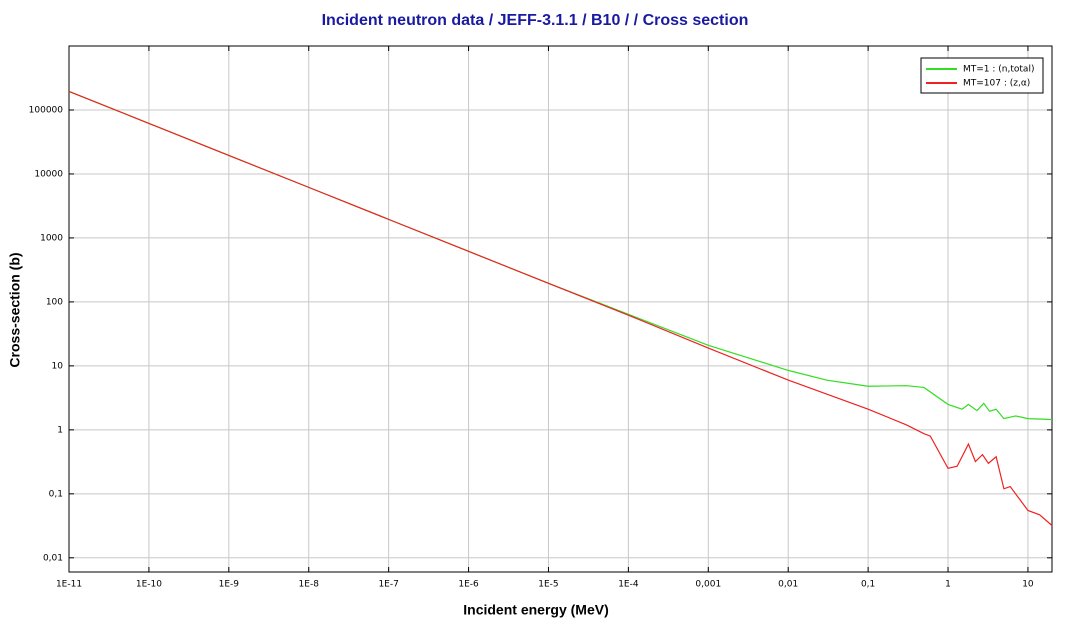 This screenshot has height=631, width=1072. What do you see at coordinates (309, 585) in the screenshot?
I see `x-tick-label: 1E-8` at bounding box center [309, 585].